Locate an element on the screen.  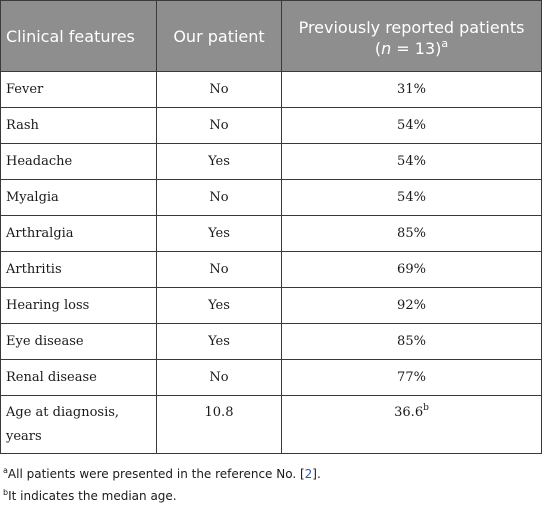
table-row: Arthralgia Yes 85% is located at coordinates (271, 233).